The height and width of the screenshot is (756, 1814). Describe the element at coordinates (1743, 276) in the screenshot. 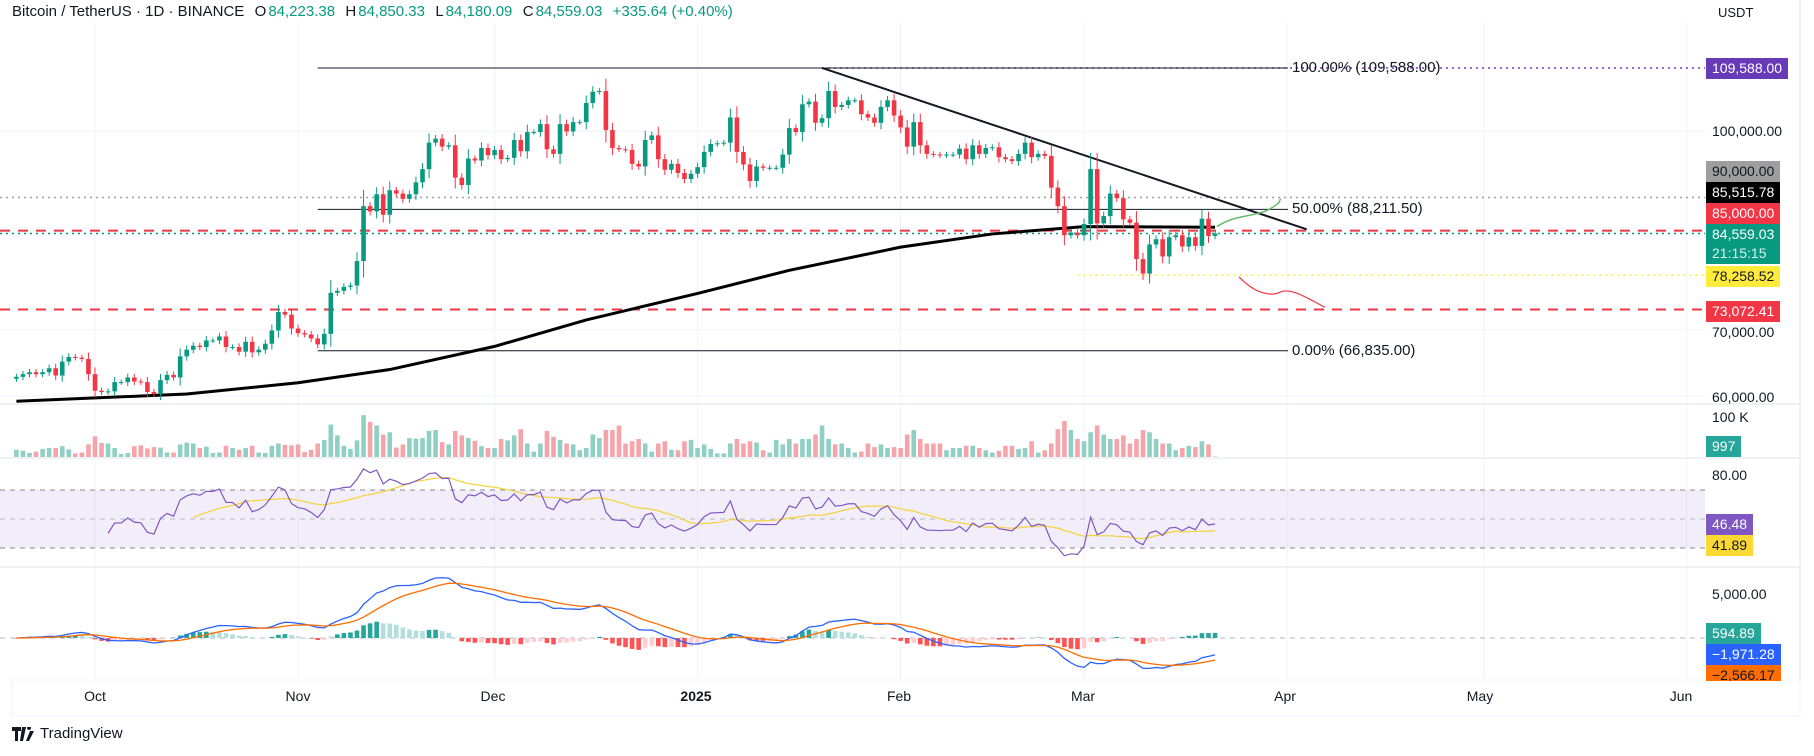

I see `price-axis-label: 78,258.52` at that location.